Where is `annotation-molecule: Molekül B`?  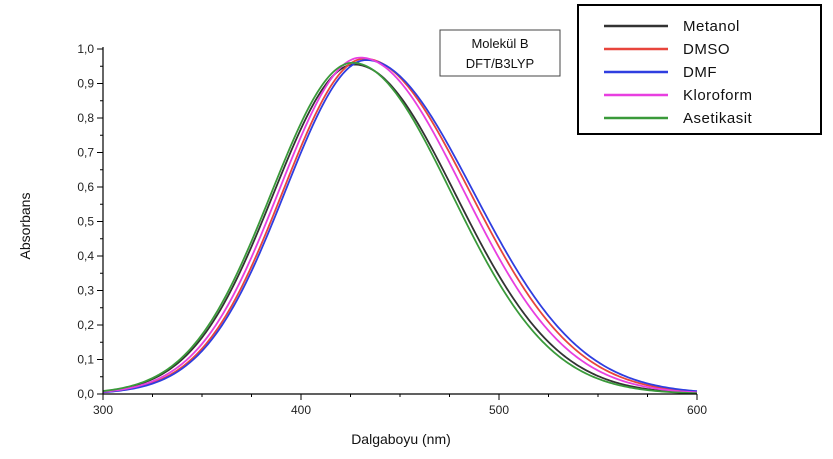
annotation-molecule: Molekül B is located at coordinates (499, 43).